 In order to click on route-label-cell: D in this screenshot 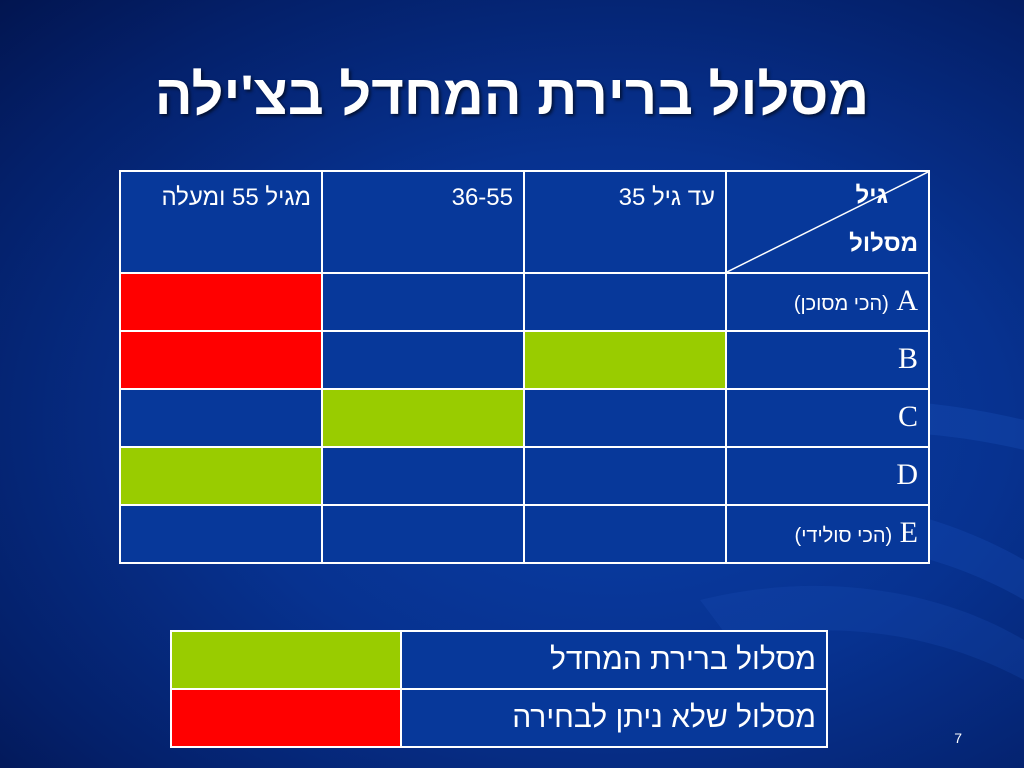, I will do `click(827, 476)`.